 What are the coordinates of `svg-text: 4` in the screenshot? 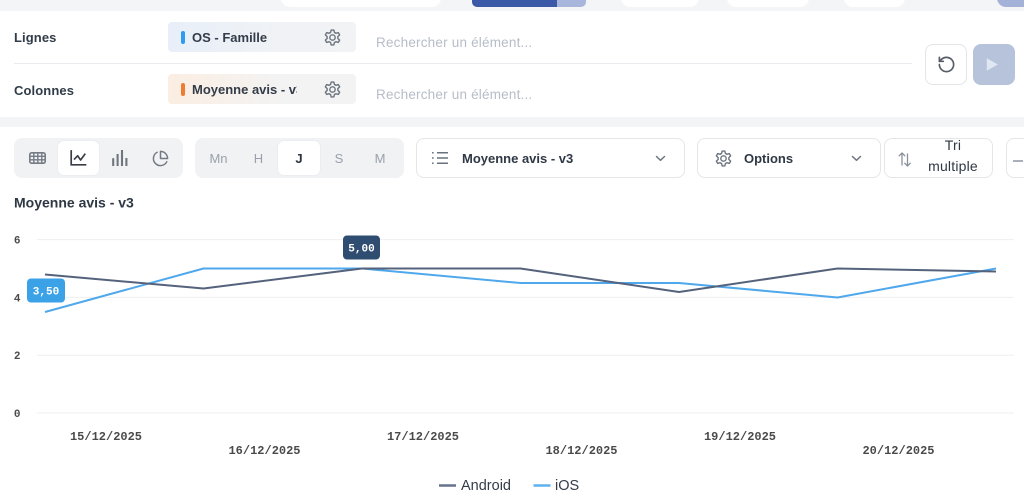 It's located at (17, 299).